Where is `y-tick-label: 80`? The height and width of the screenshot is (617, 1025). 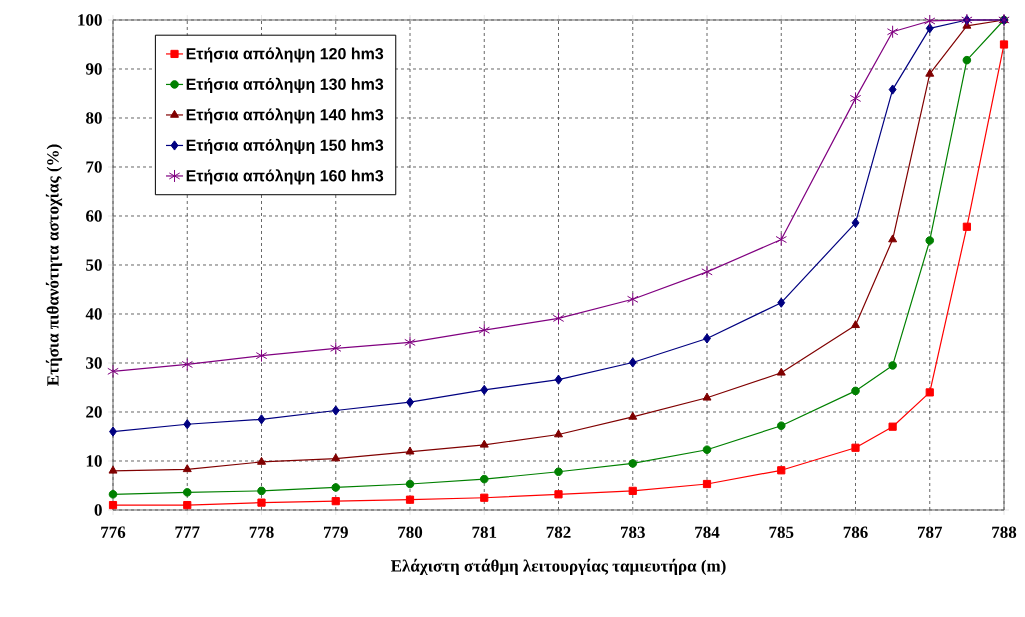 y-tick-label: 80 is located at coordinates (94, 118).